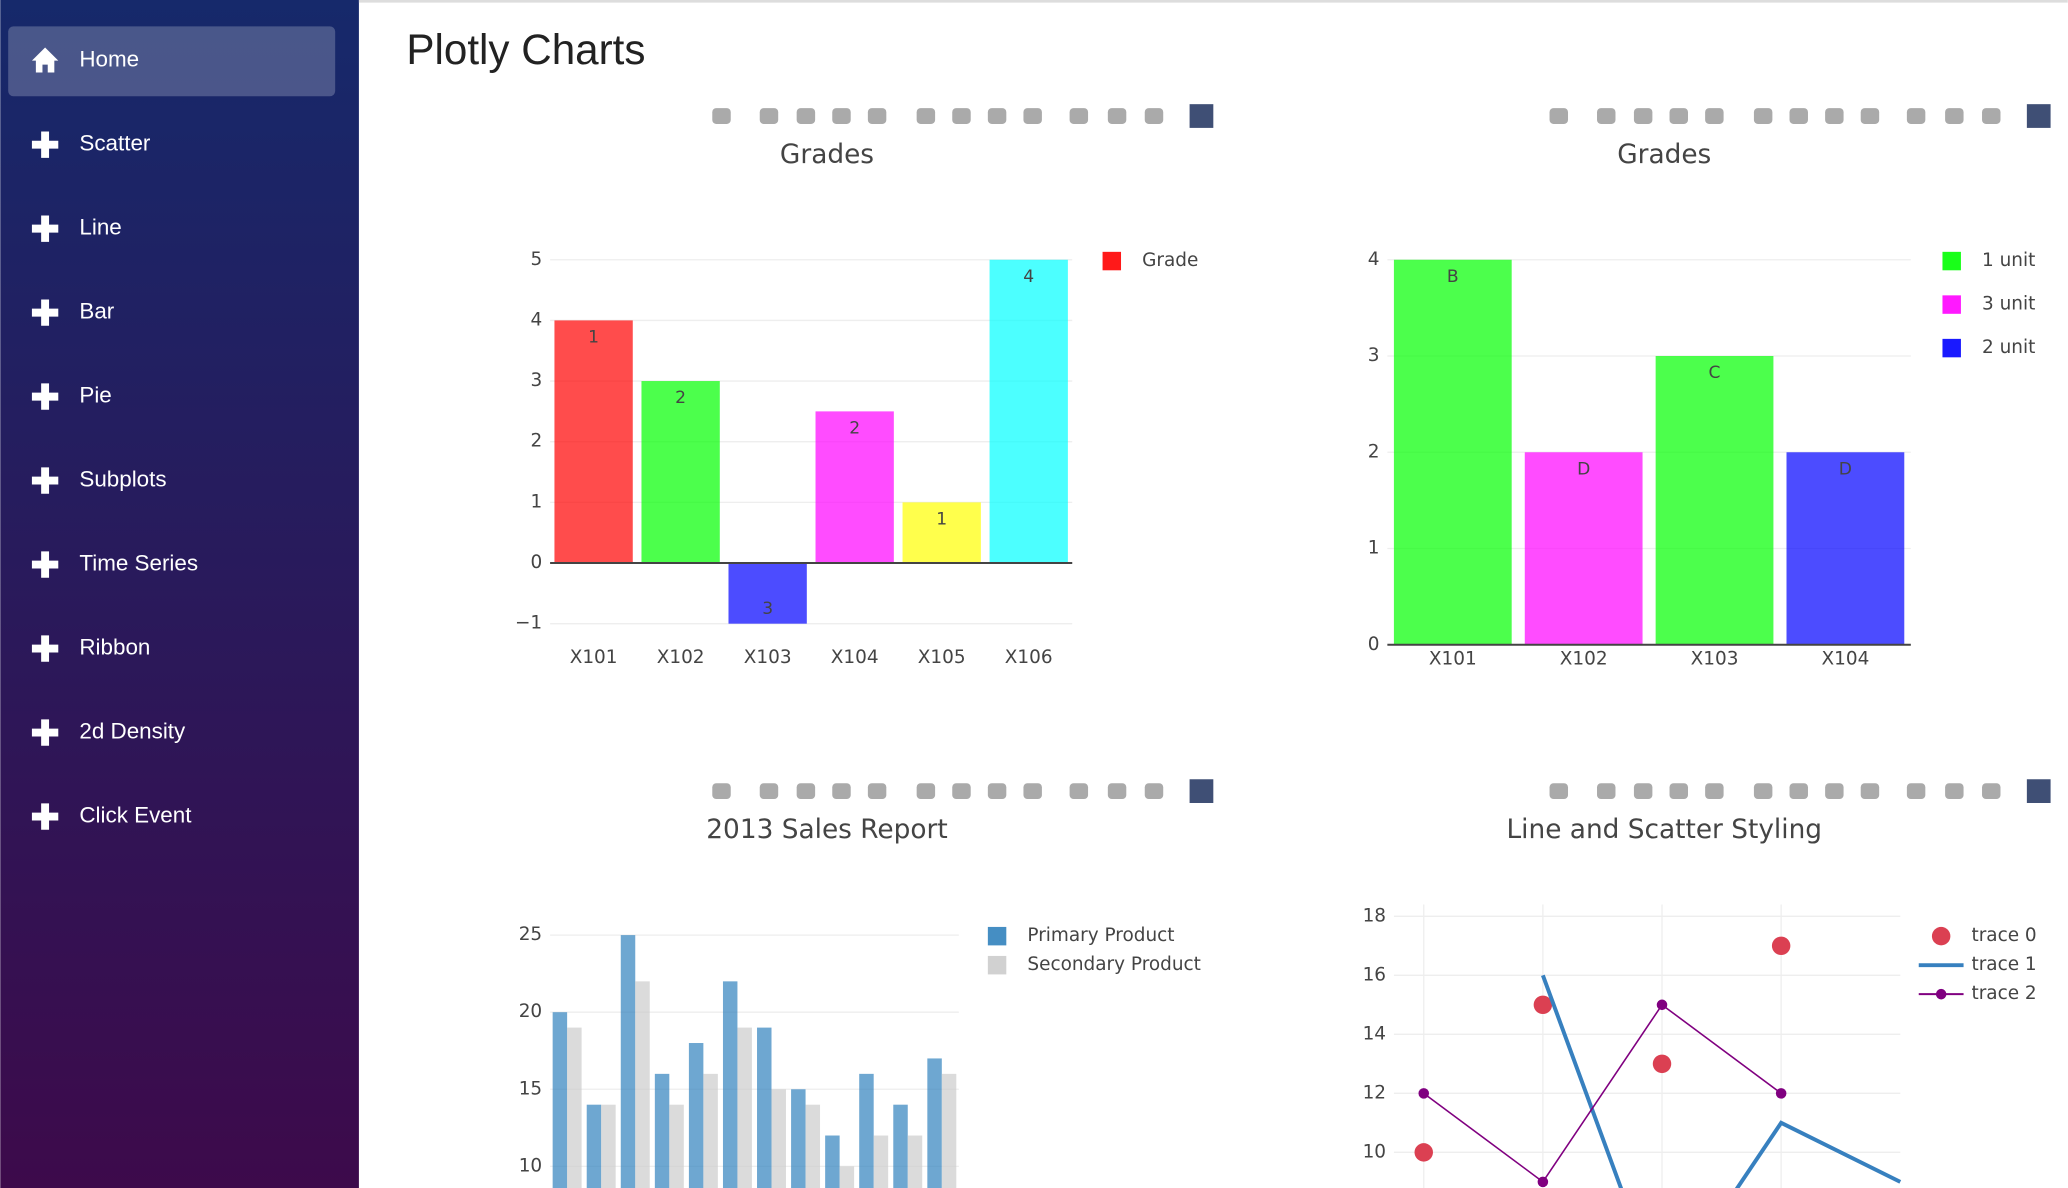 The height and width of the screenshot is (1188, 2068). Describe the element at coordinates (1213, 1) in the screenshot. I see `top-border` at that location.